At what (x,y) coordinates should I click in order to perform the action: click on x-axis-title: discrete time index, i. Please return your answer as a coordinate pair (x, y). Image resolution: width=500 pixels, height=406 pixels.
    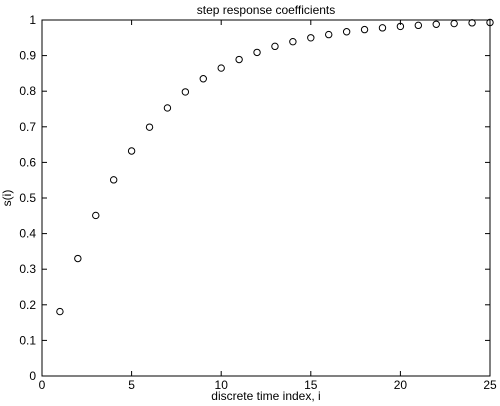
    Looking at the image, I should click on (265, 396).